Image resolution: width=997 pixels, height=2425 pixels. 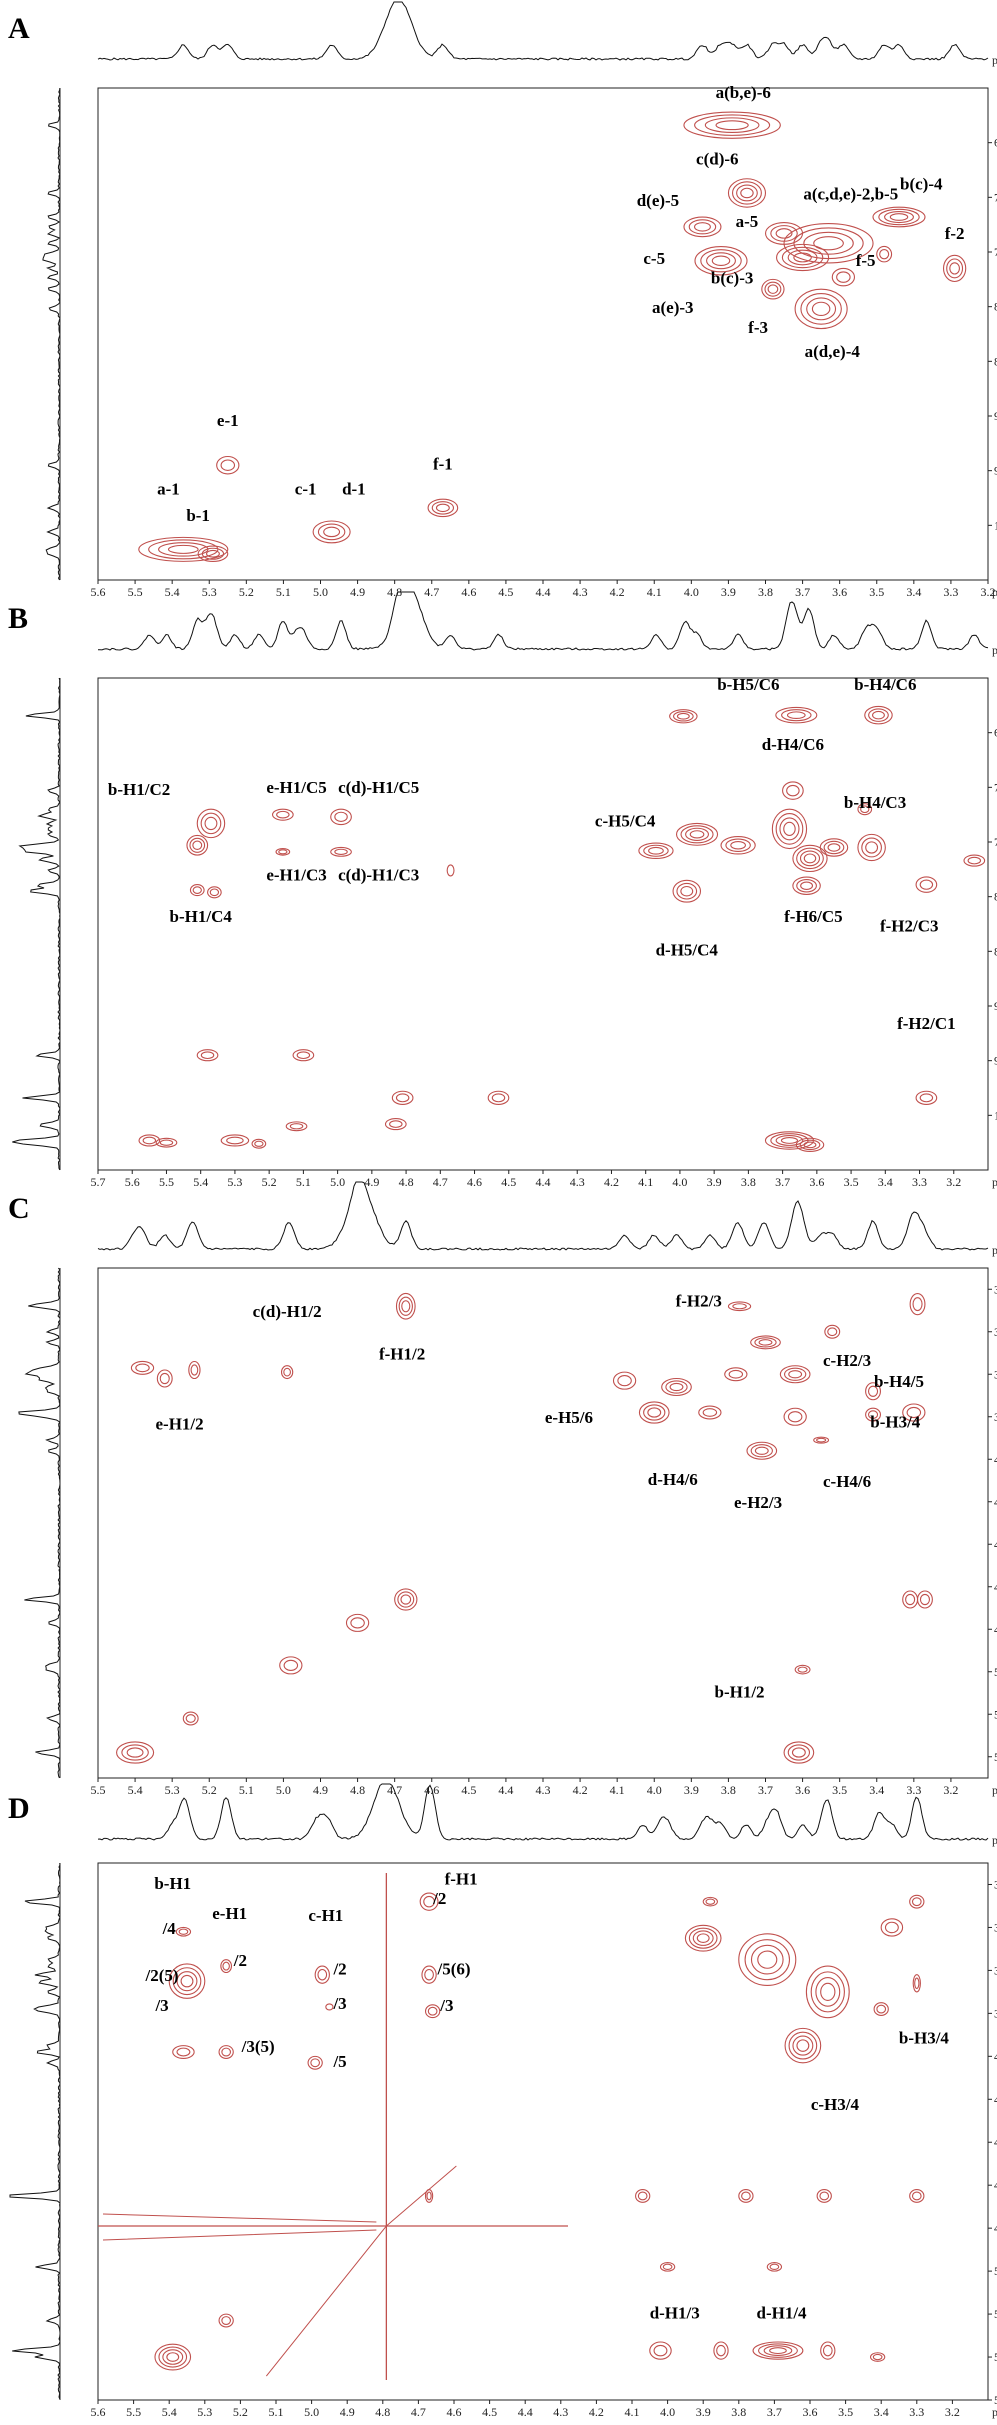 I want to click on x-tick-label: 3.3, so click(x=916, y=2412).